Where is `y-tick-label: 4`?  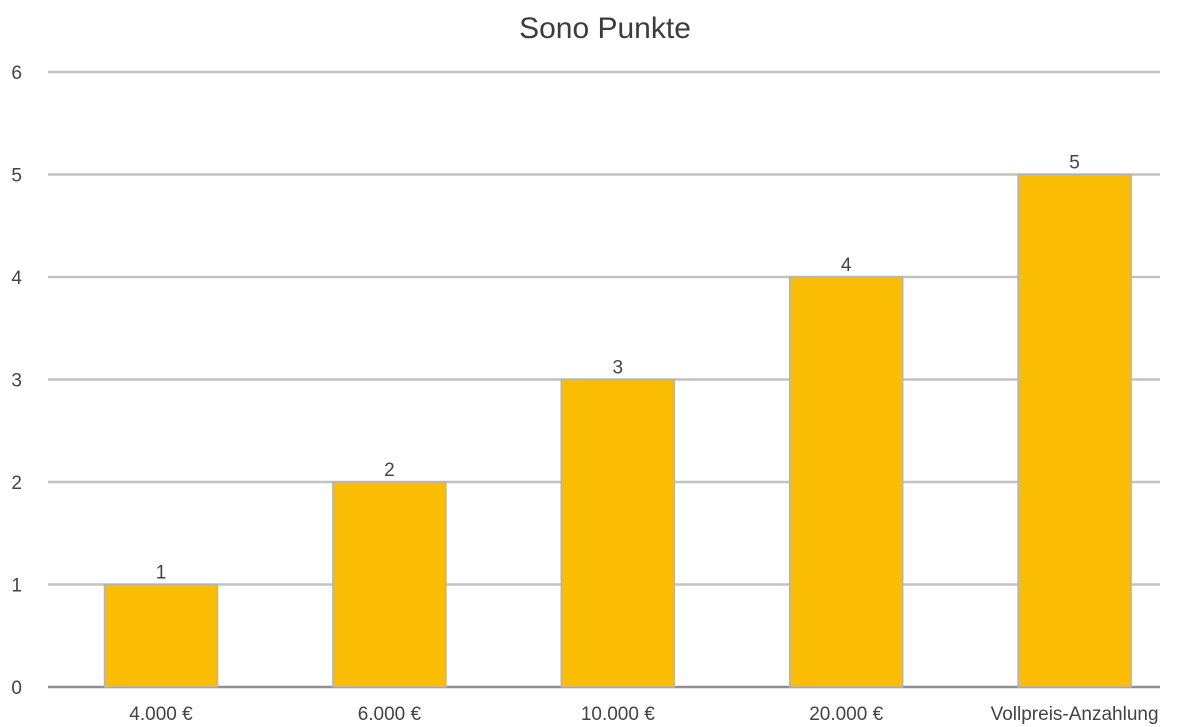 y-tick-label: 4 is located at coordinates (16, 278).